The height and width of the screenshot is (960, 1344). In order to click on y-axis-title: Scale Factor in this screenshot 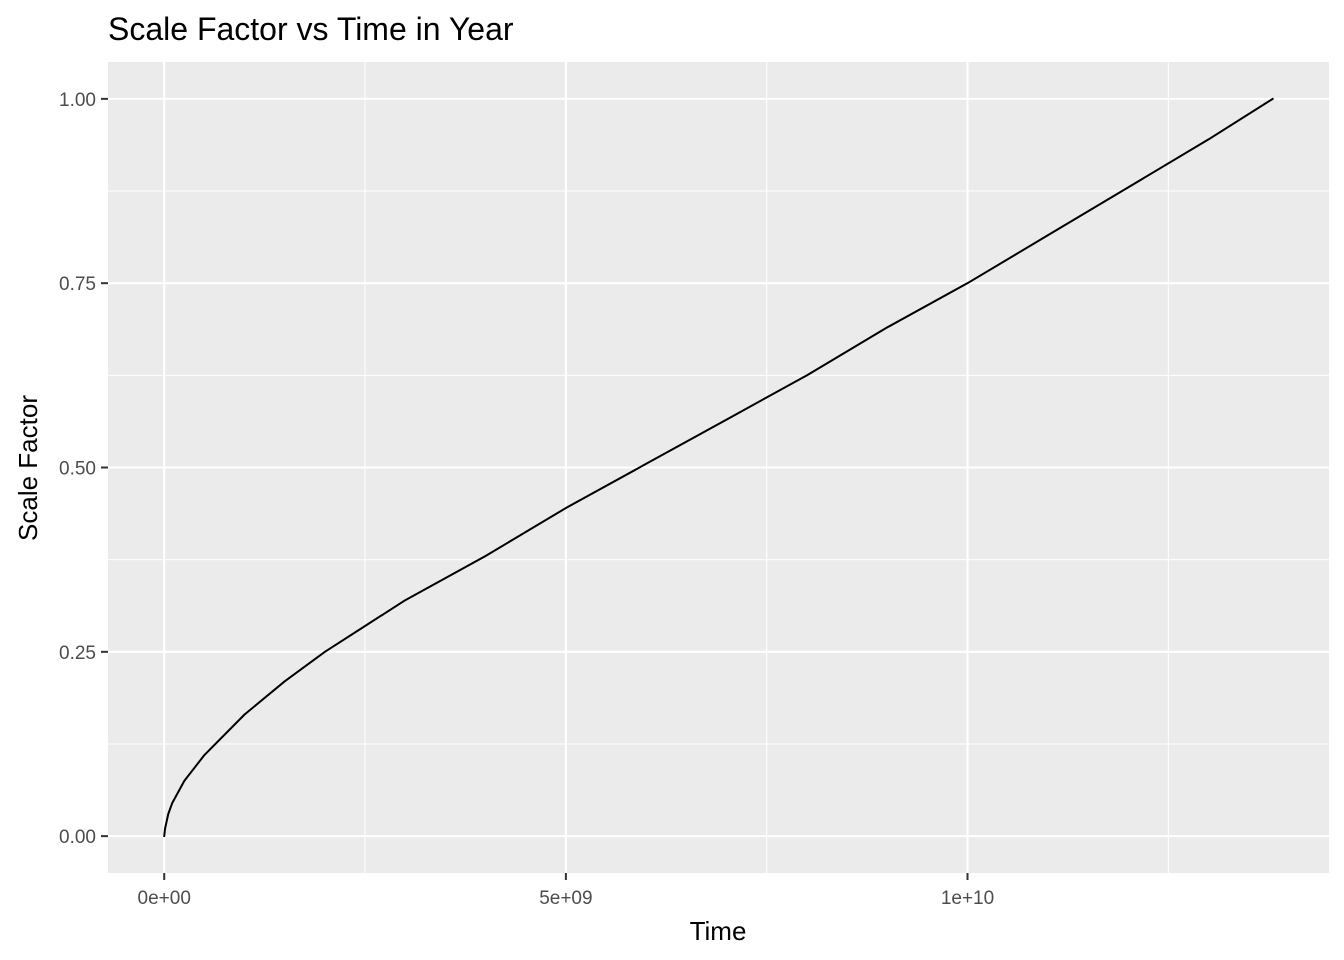, I will do `click(28, 468)`.